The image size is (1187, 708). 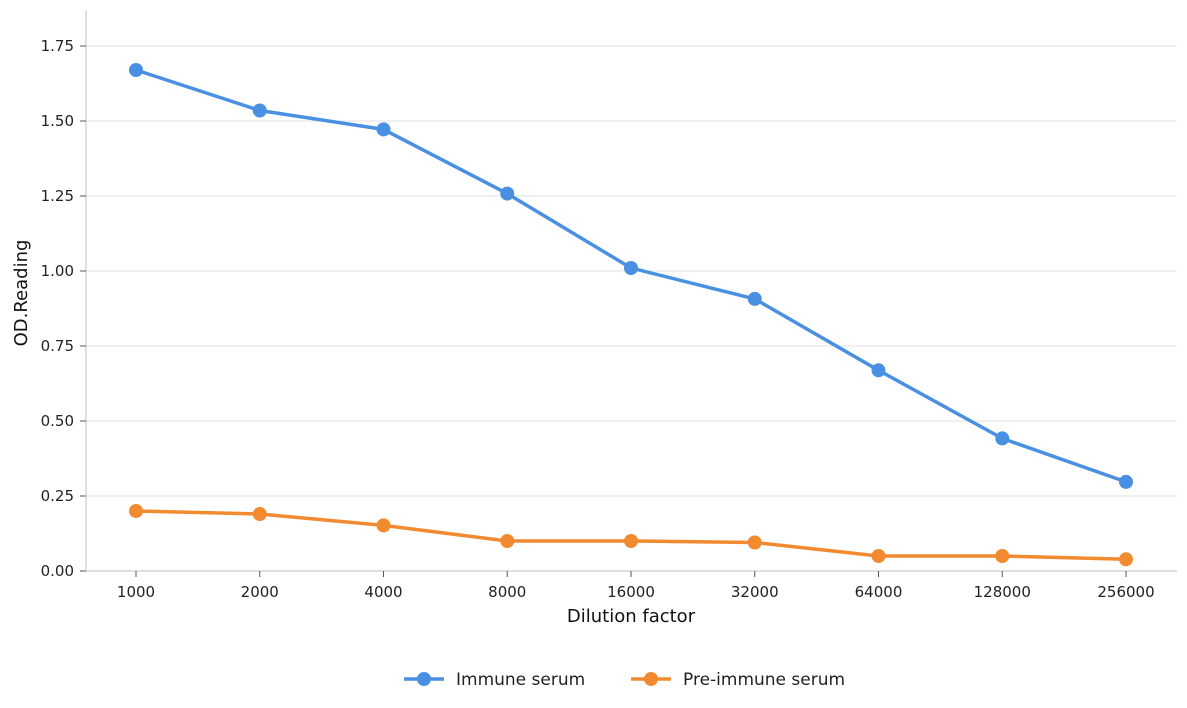 What do you see at coordinates (624, 680) in the screenshot?
I see `legend: Immune serum Pre-immune serum` at bounding box center [624, 680].